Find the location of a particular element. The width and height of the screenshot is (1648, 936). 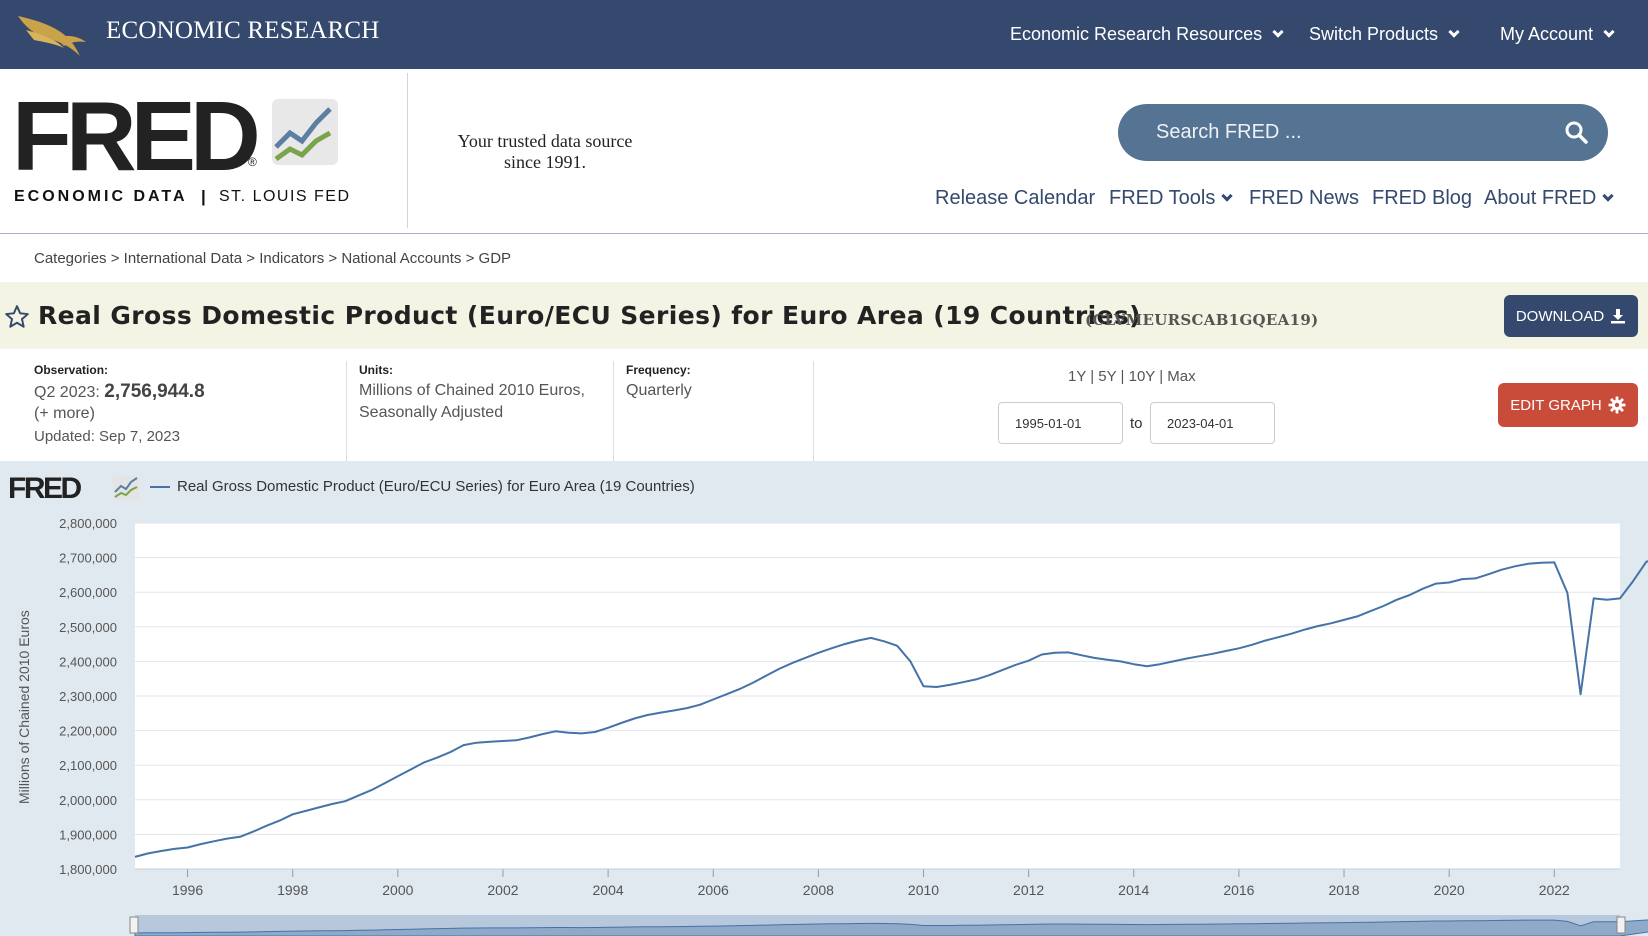

breadcrumb-gdp: GDP is located at coordinates (495, 258).